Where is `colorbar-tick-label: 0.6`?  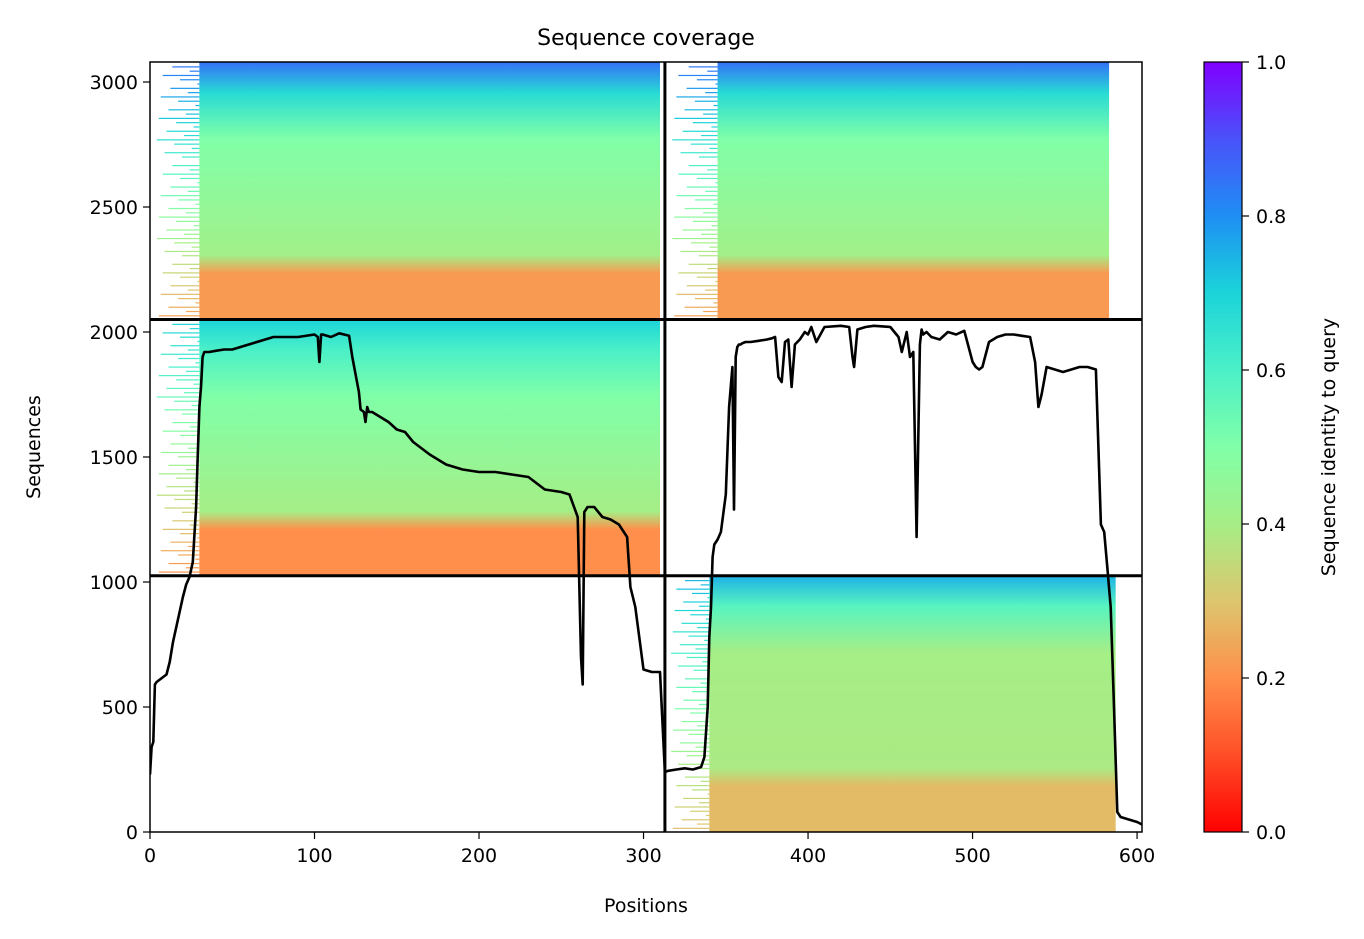 colorbar-tick-label: 0.6 is located at coordinates (1271, 371).